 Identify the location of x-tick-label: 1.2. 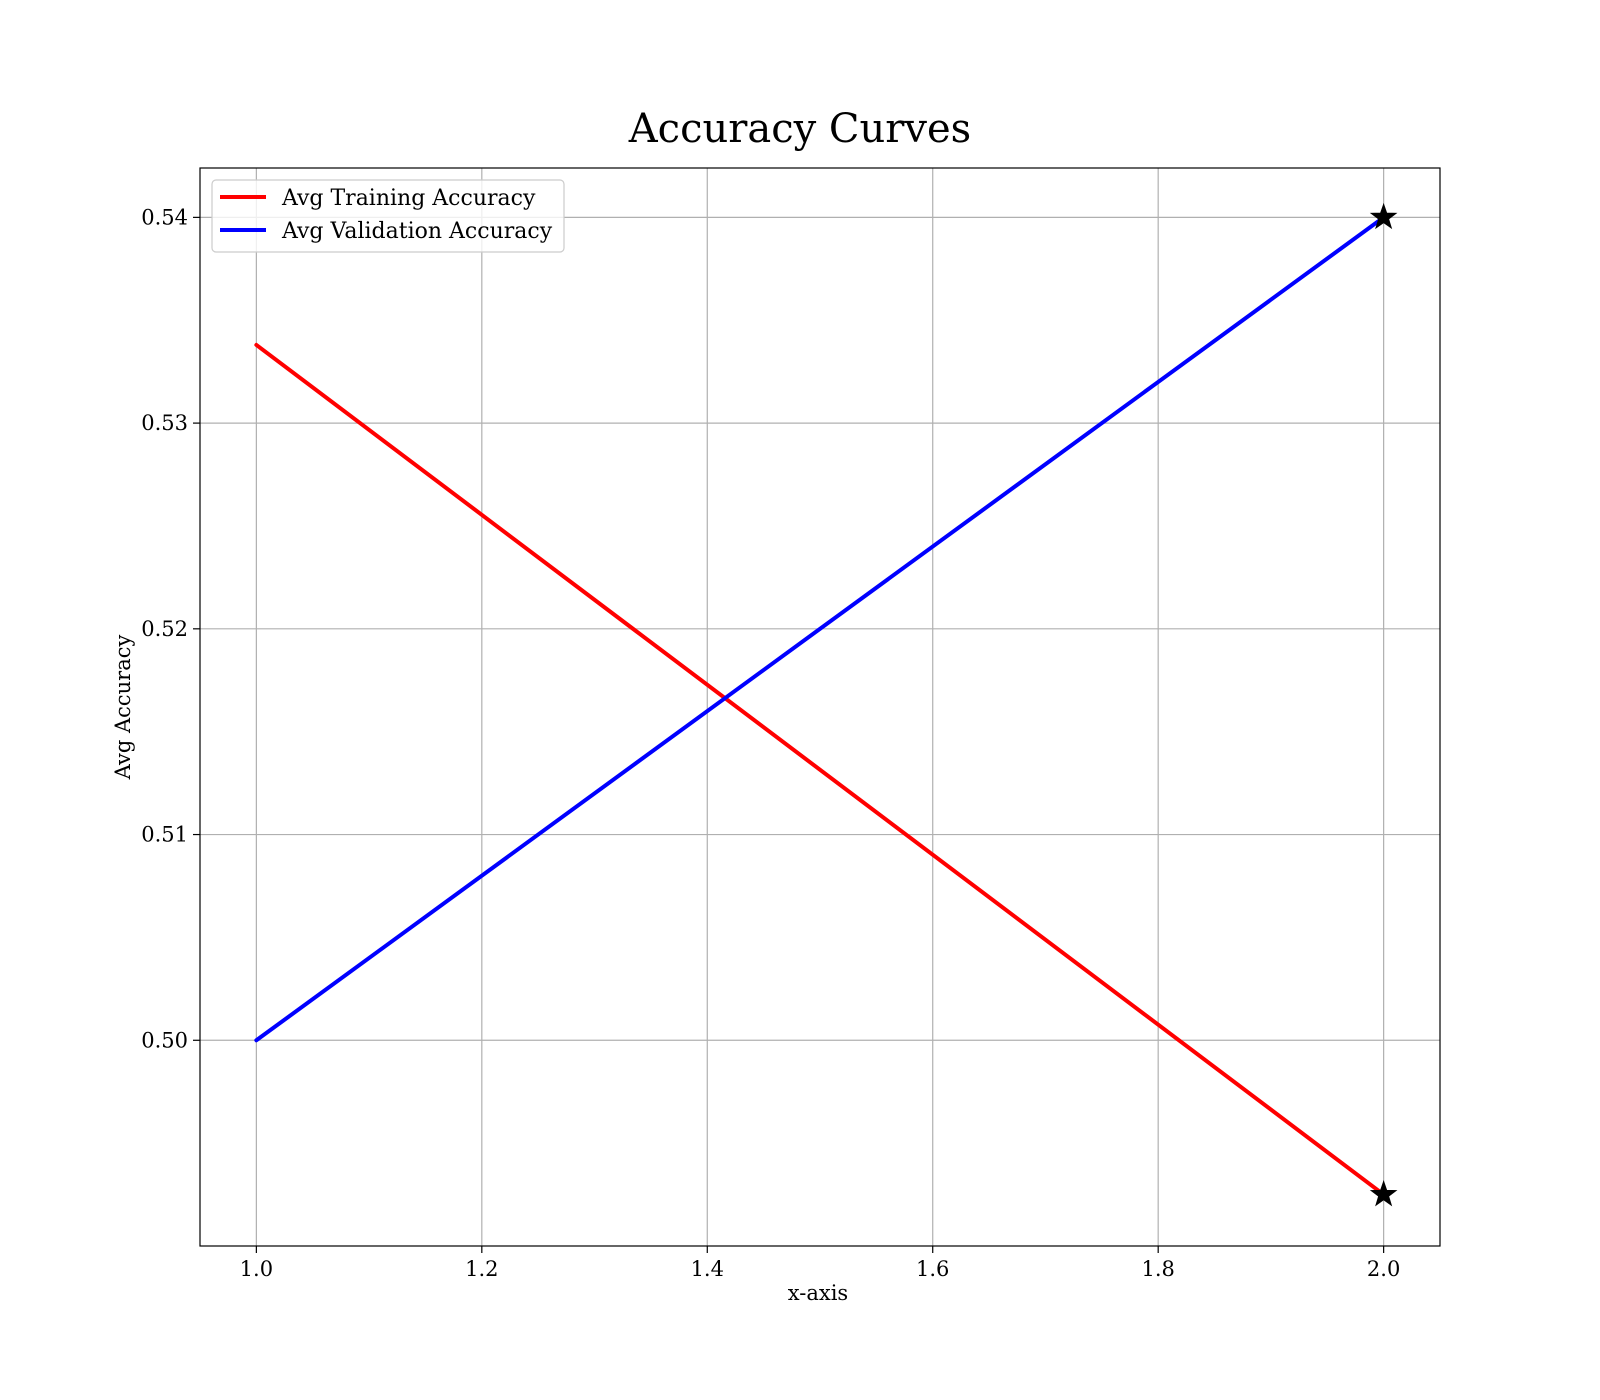
(481, 1269).